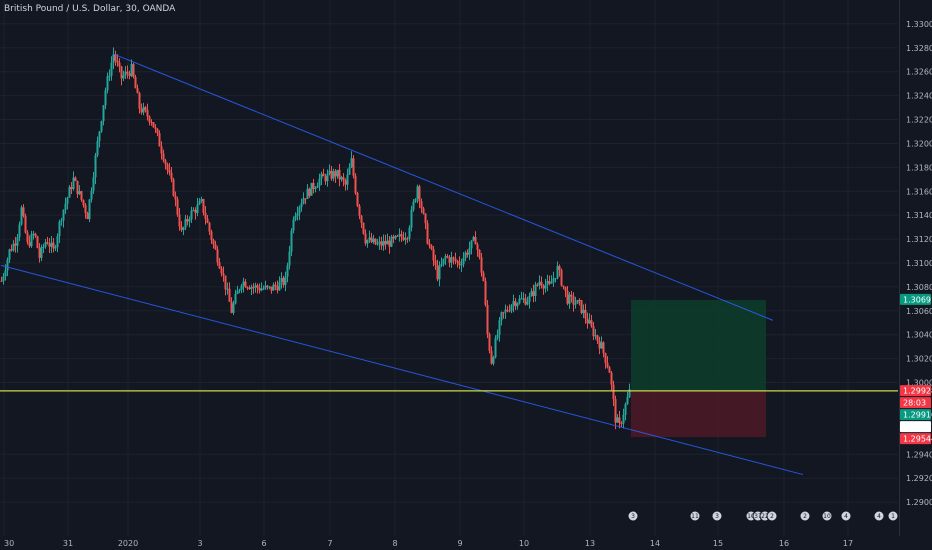 This screenshot has width=932, height=550. What do you see at coordinates (524, 543) in the screenshot?
I see `x-tick-label: 10` at bounding box center [524, 543].